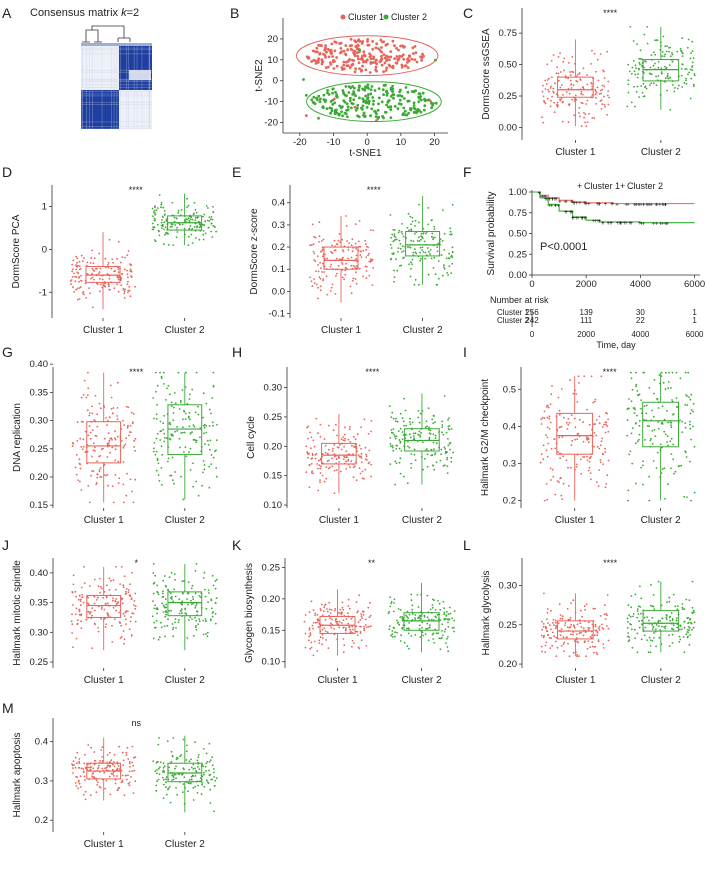  Describe the element at coordinates (259, 75) in the screenshot. I see `tsne-y-label: t-SNE2` at that location.